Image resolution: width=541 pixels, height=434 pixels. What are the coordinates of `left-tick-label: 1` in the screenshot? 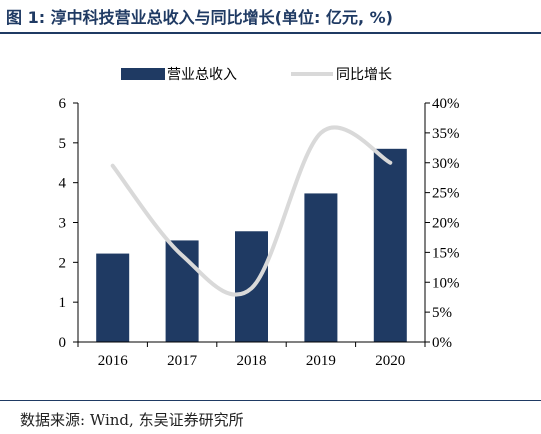 It's located at (63, 303).